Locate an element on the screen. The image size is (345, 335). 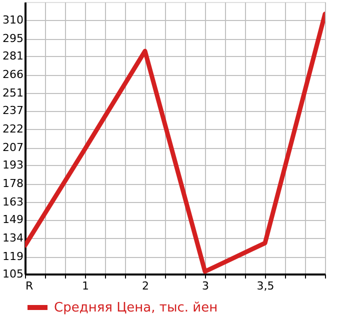
y-tick-label: 222 is located at coordinates (13, 129).